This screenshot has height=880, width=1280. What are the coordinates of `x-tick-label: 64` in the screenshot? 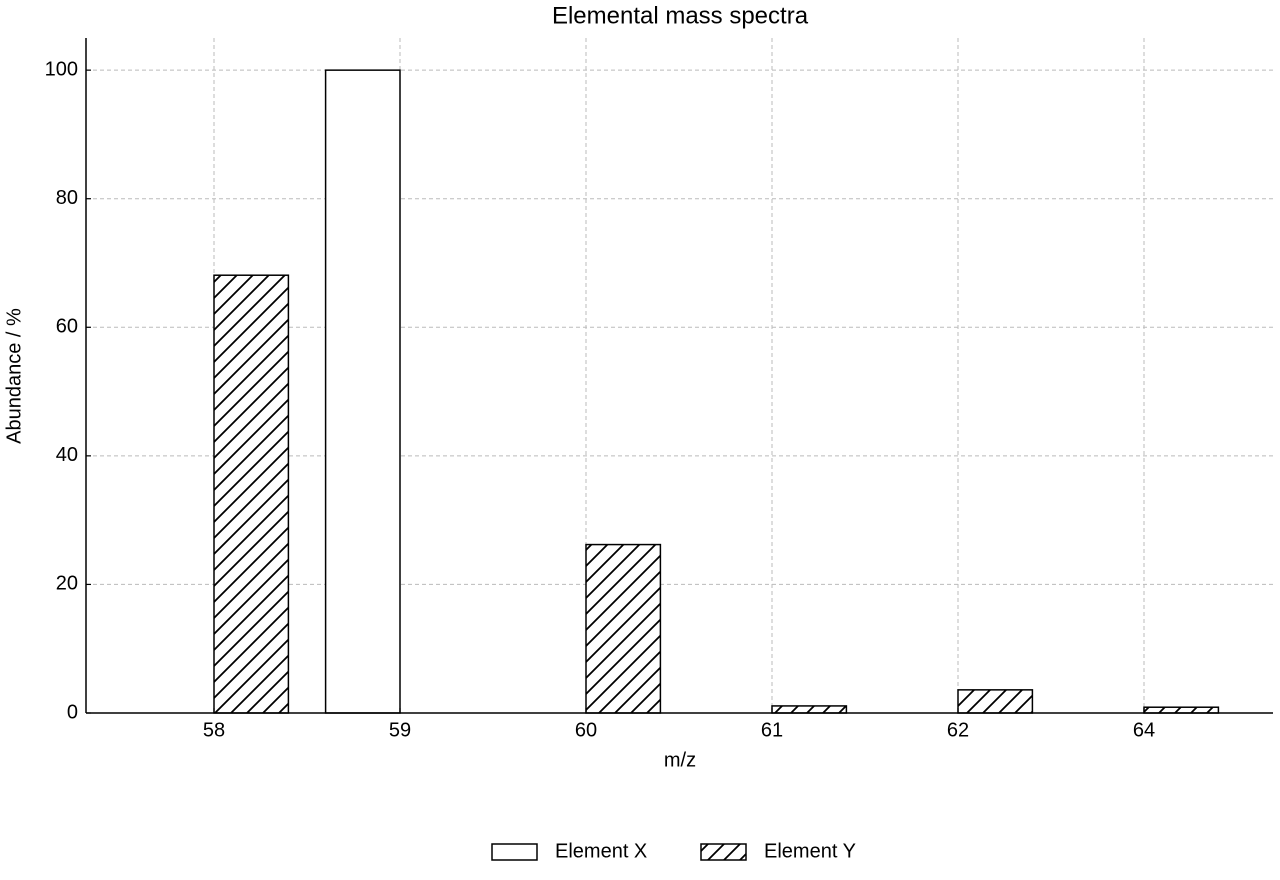 It's located at (1144, 730).